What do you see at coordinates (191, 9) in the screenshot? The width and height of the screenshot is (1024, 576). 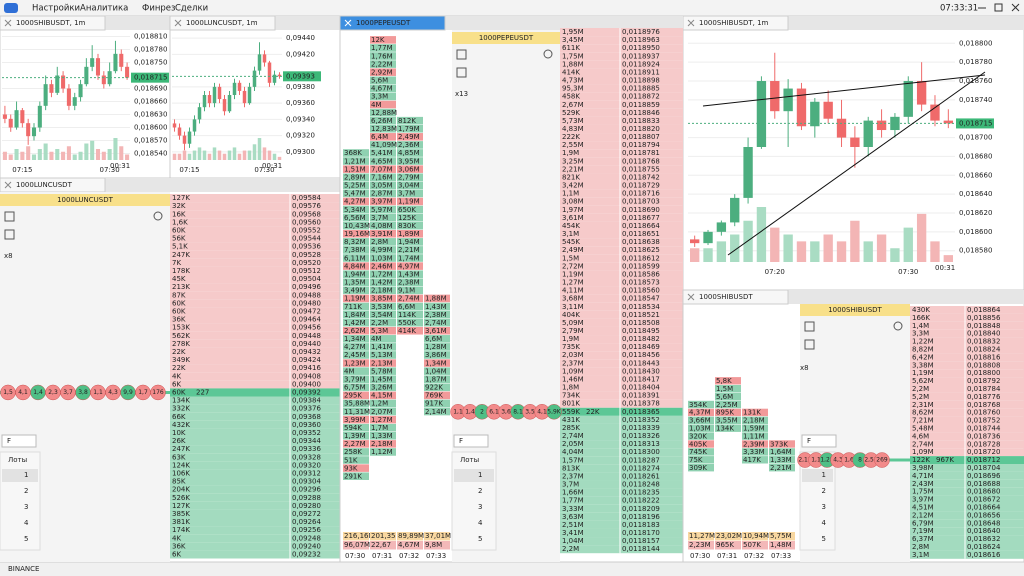 I see `menu-item: Сделки` at bounding box center [191, 9].